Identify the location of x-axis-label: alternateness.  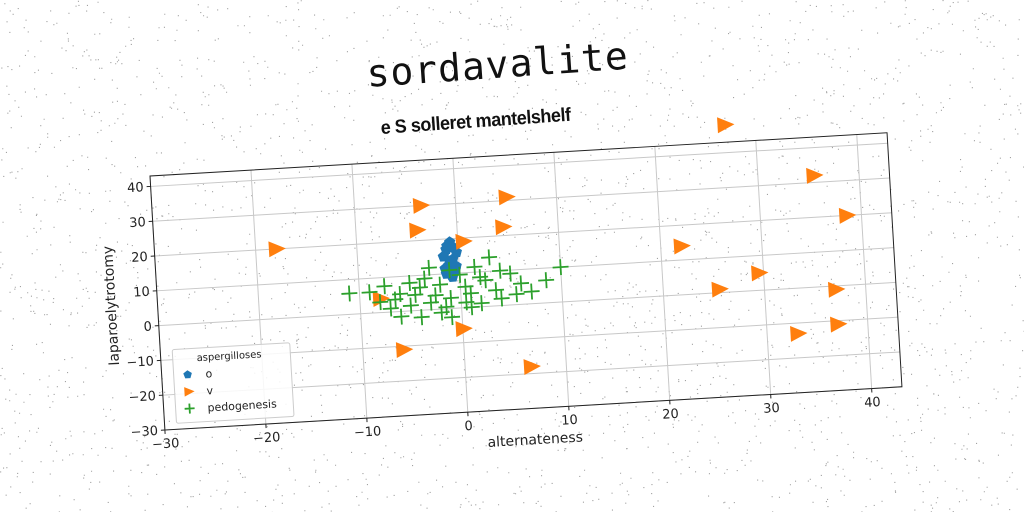
(535, 440).